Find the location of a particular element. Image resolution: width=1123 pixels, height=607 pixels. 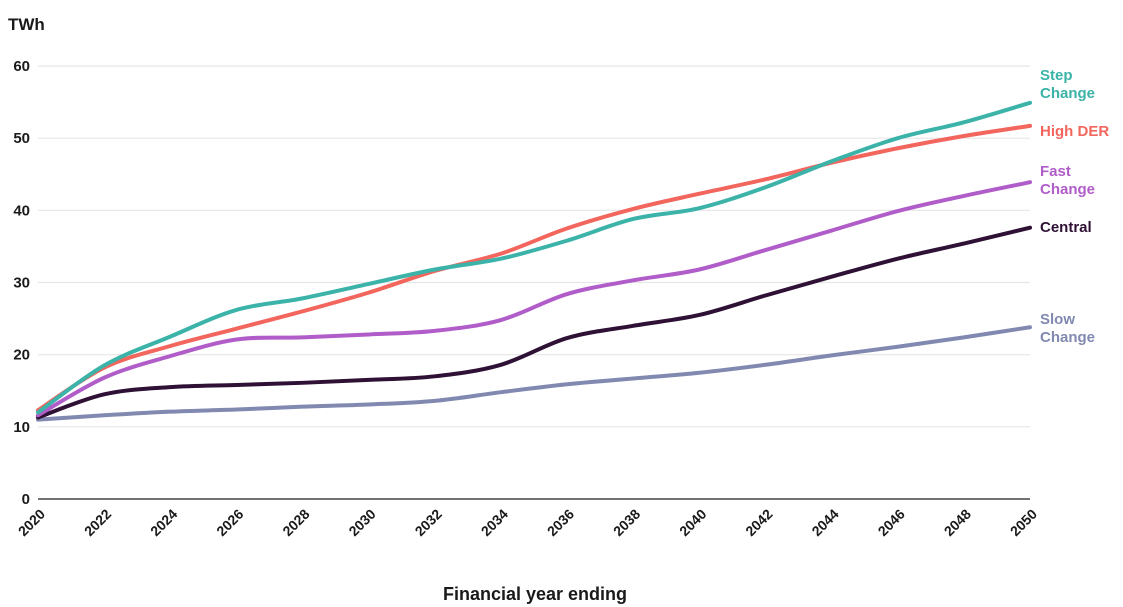

fast-change-label: Fast Change is located at coordinates (1067, 180).